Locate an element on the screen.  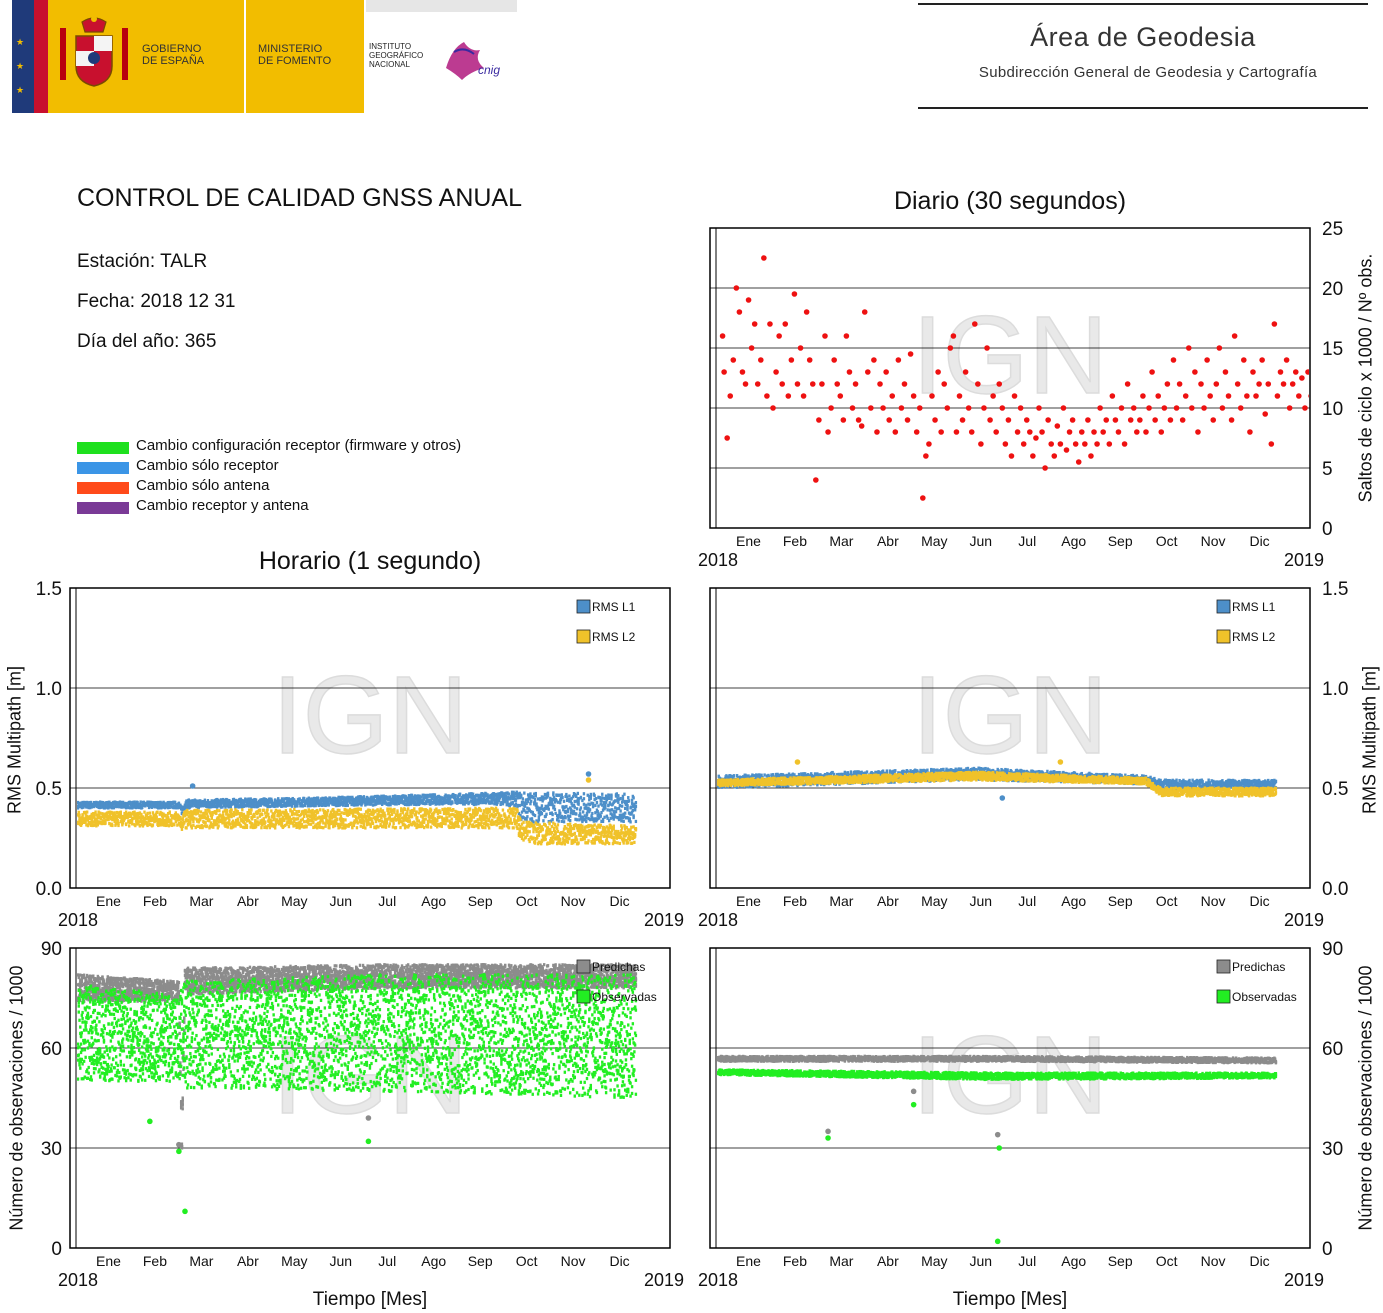
y-tick-label: 0.5 is located at coordinates (1335, 789).